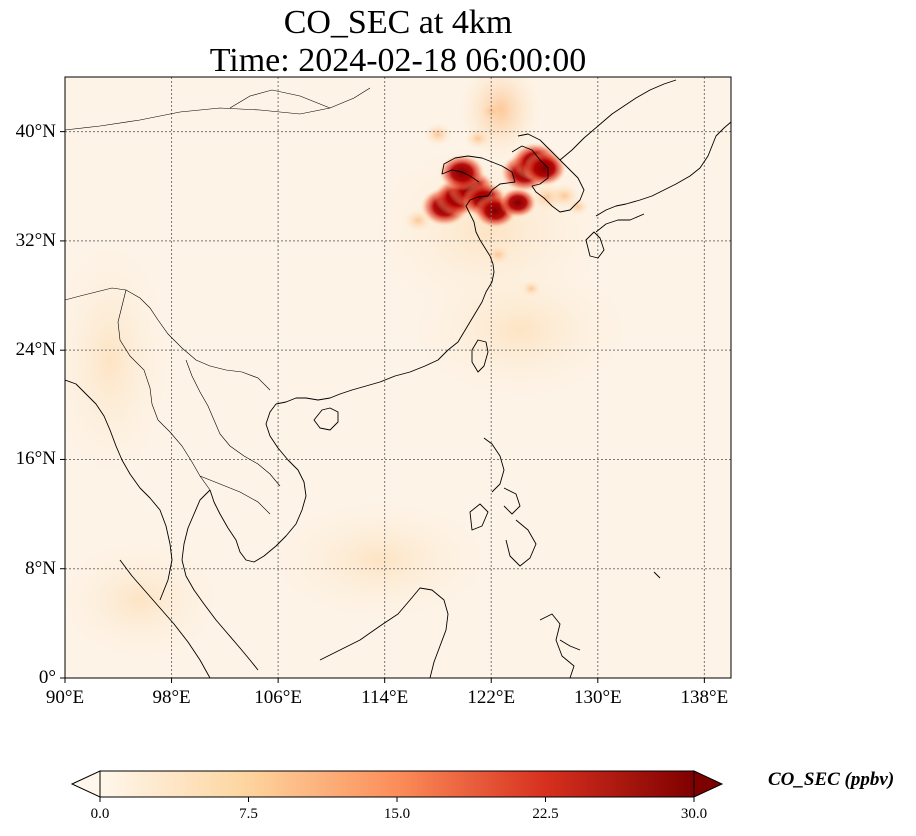 This screenshot has height=836, width=916. Describe the element at coordinates (397, 814) in the screenshot. I see `colorbar-tick-label: 15.0` at that location.